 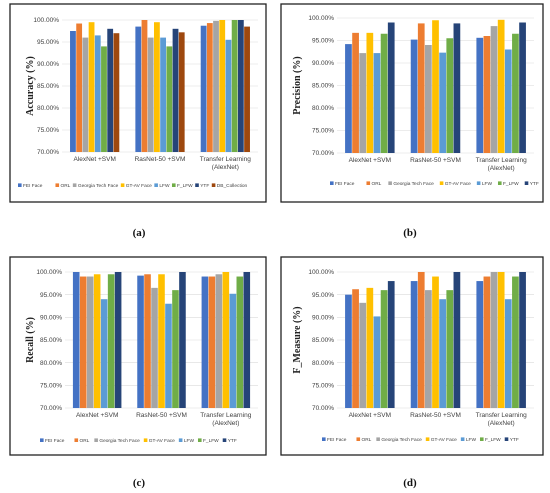 What do you see at coordinates (139, 483) in the screenshot?
I see `panel-label: (c)` at bounding box center [139, 483].